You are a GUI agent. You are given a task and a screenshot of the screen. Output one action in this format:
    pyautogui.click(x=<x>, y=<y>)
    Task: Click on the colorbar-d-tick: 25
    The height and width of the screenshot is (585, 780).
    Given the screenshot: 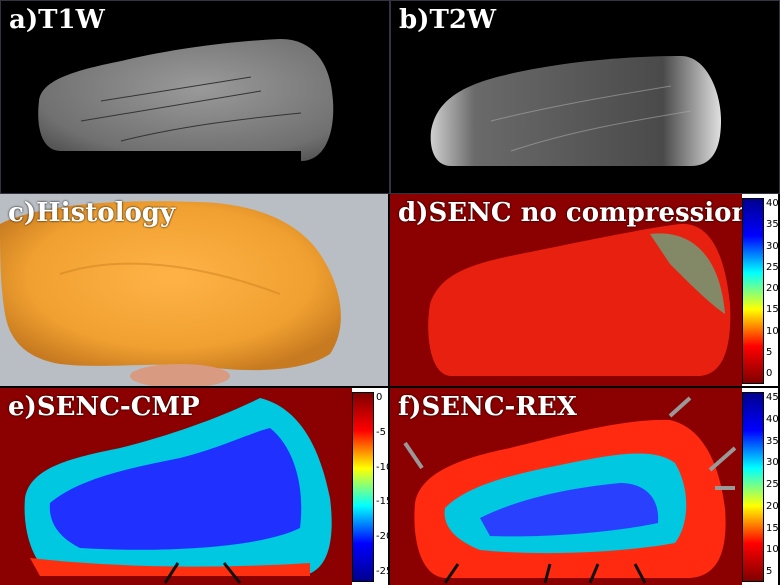 What is the action you would take?
    pyautogui.click(x=772, y=267)
    